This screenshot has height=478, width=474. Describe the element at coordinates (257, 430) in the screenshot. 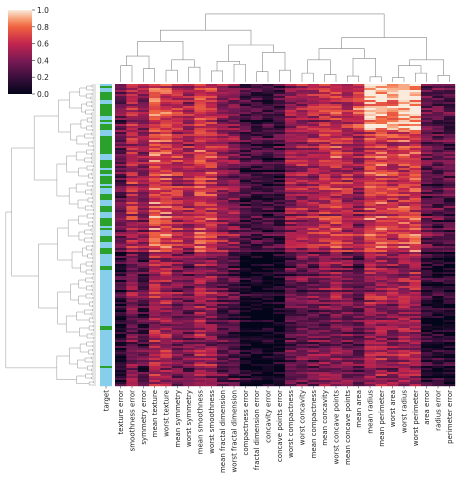

I see `column-label: fractal dimension error` at that location.